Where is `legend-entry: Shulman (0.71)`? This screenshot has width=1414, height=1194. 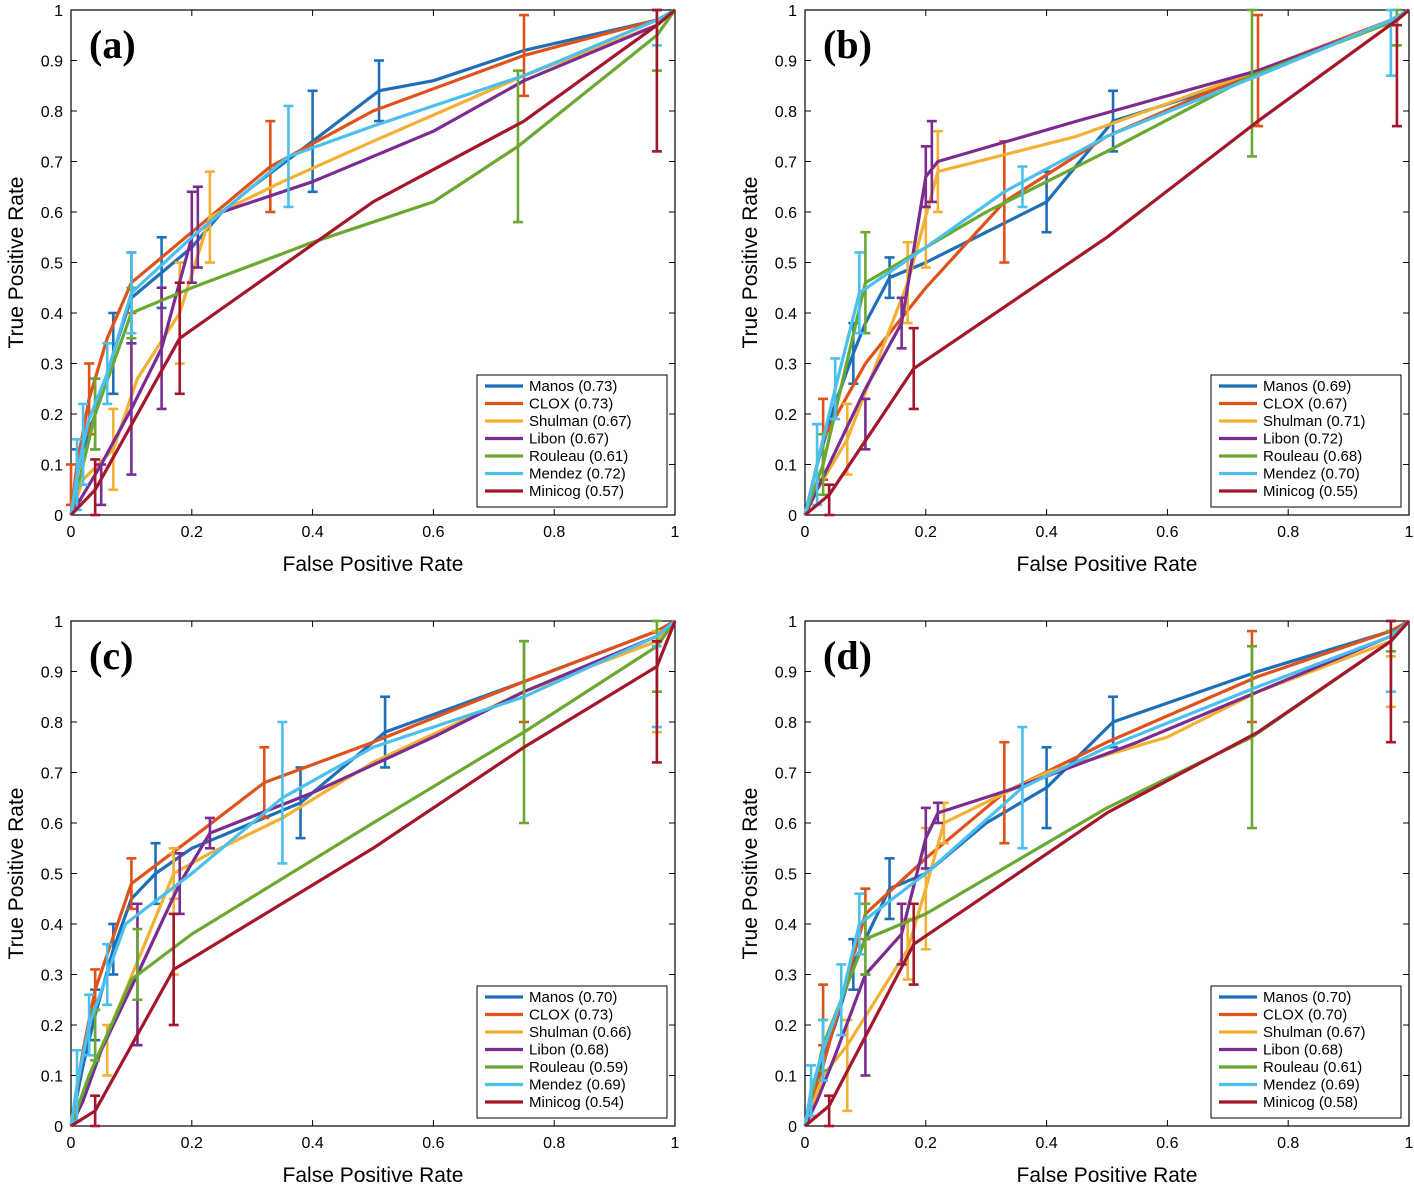 legend-entry: Shulman (0.71) is located at coordinates (1314, 421).